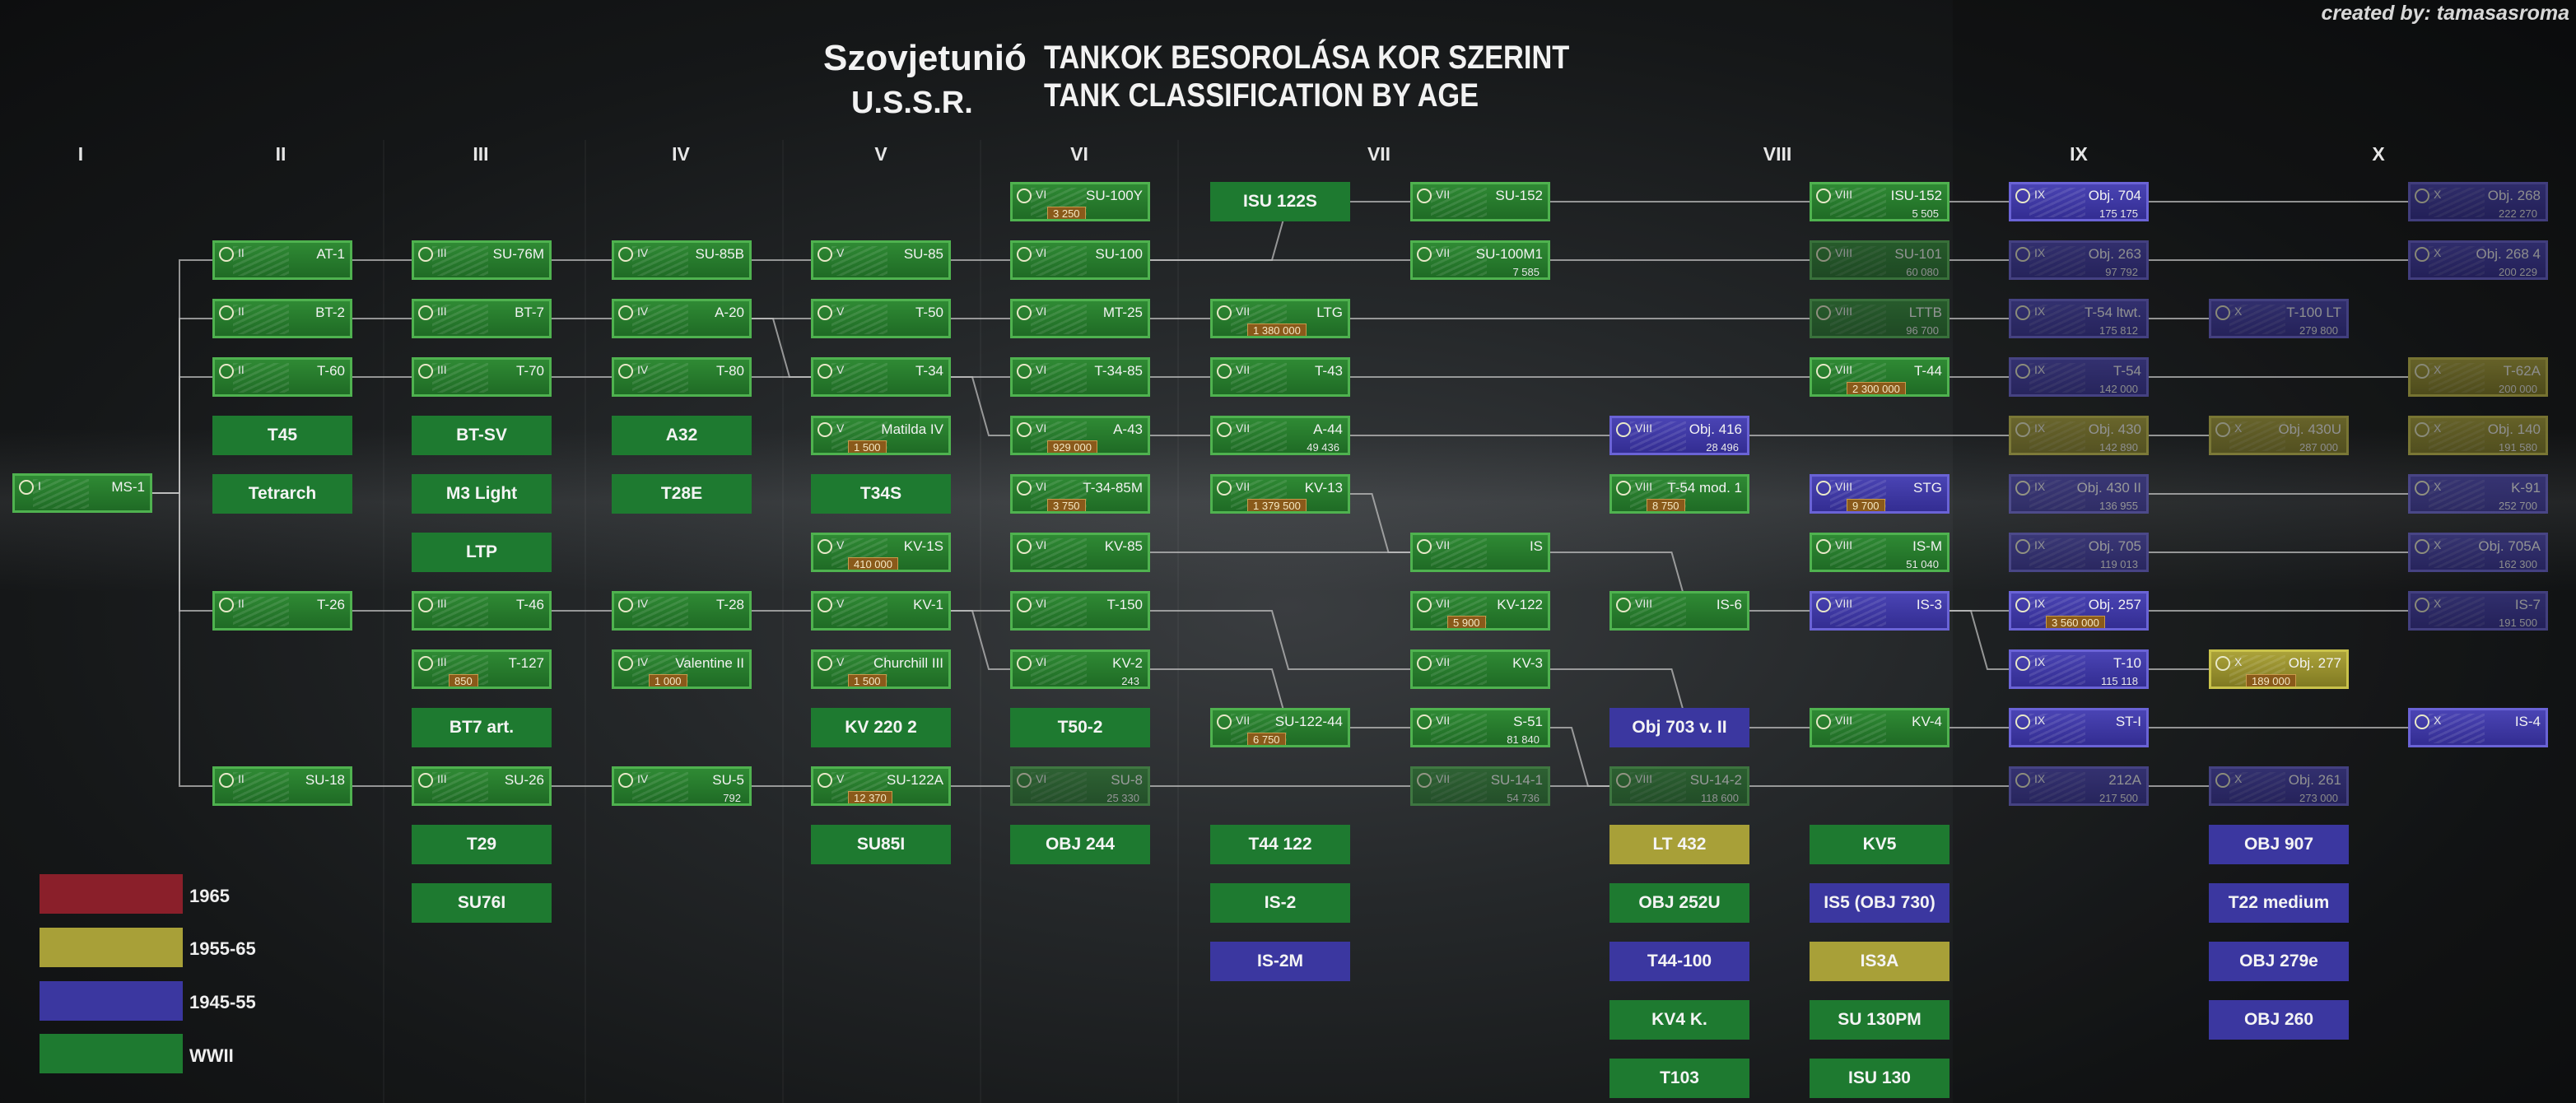 The image size is (2576, 1103). I want to click on tank-card: VII SU-152, so click(1480, 201).